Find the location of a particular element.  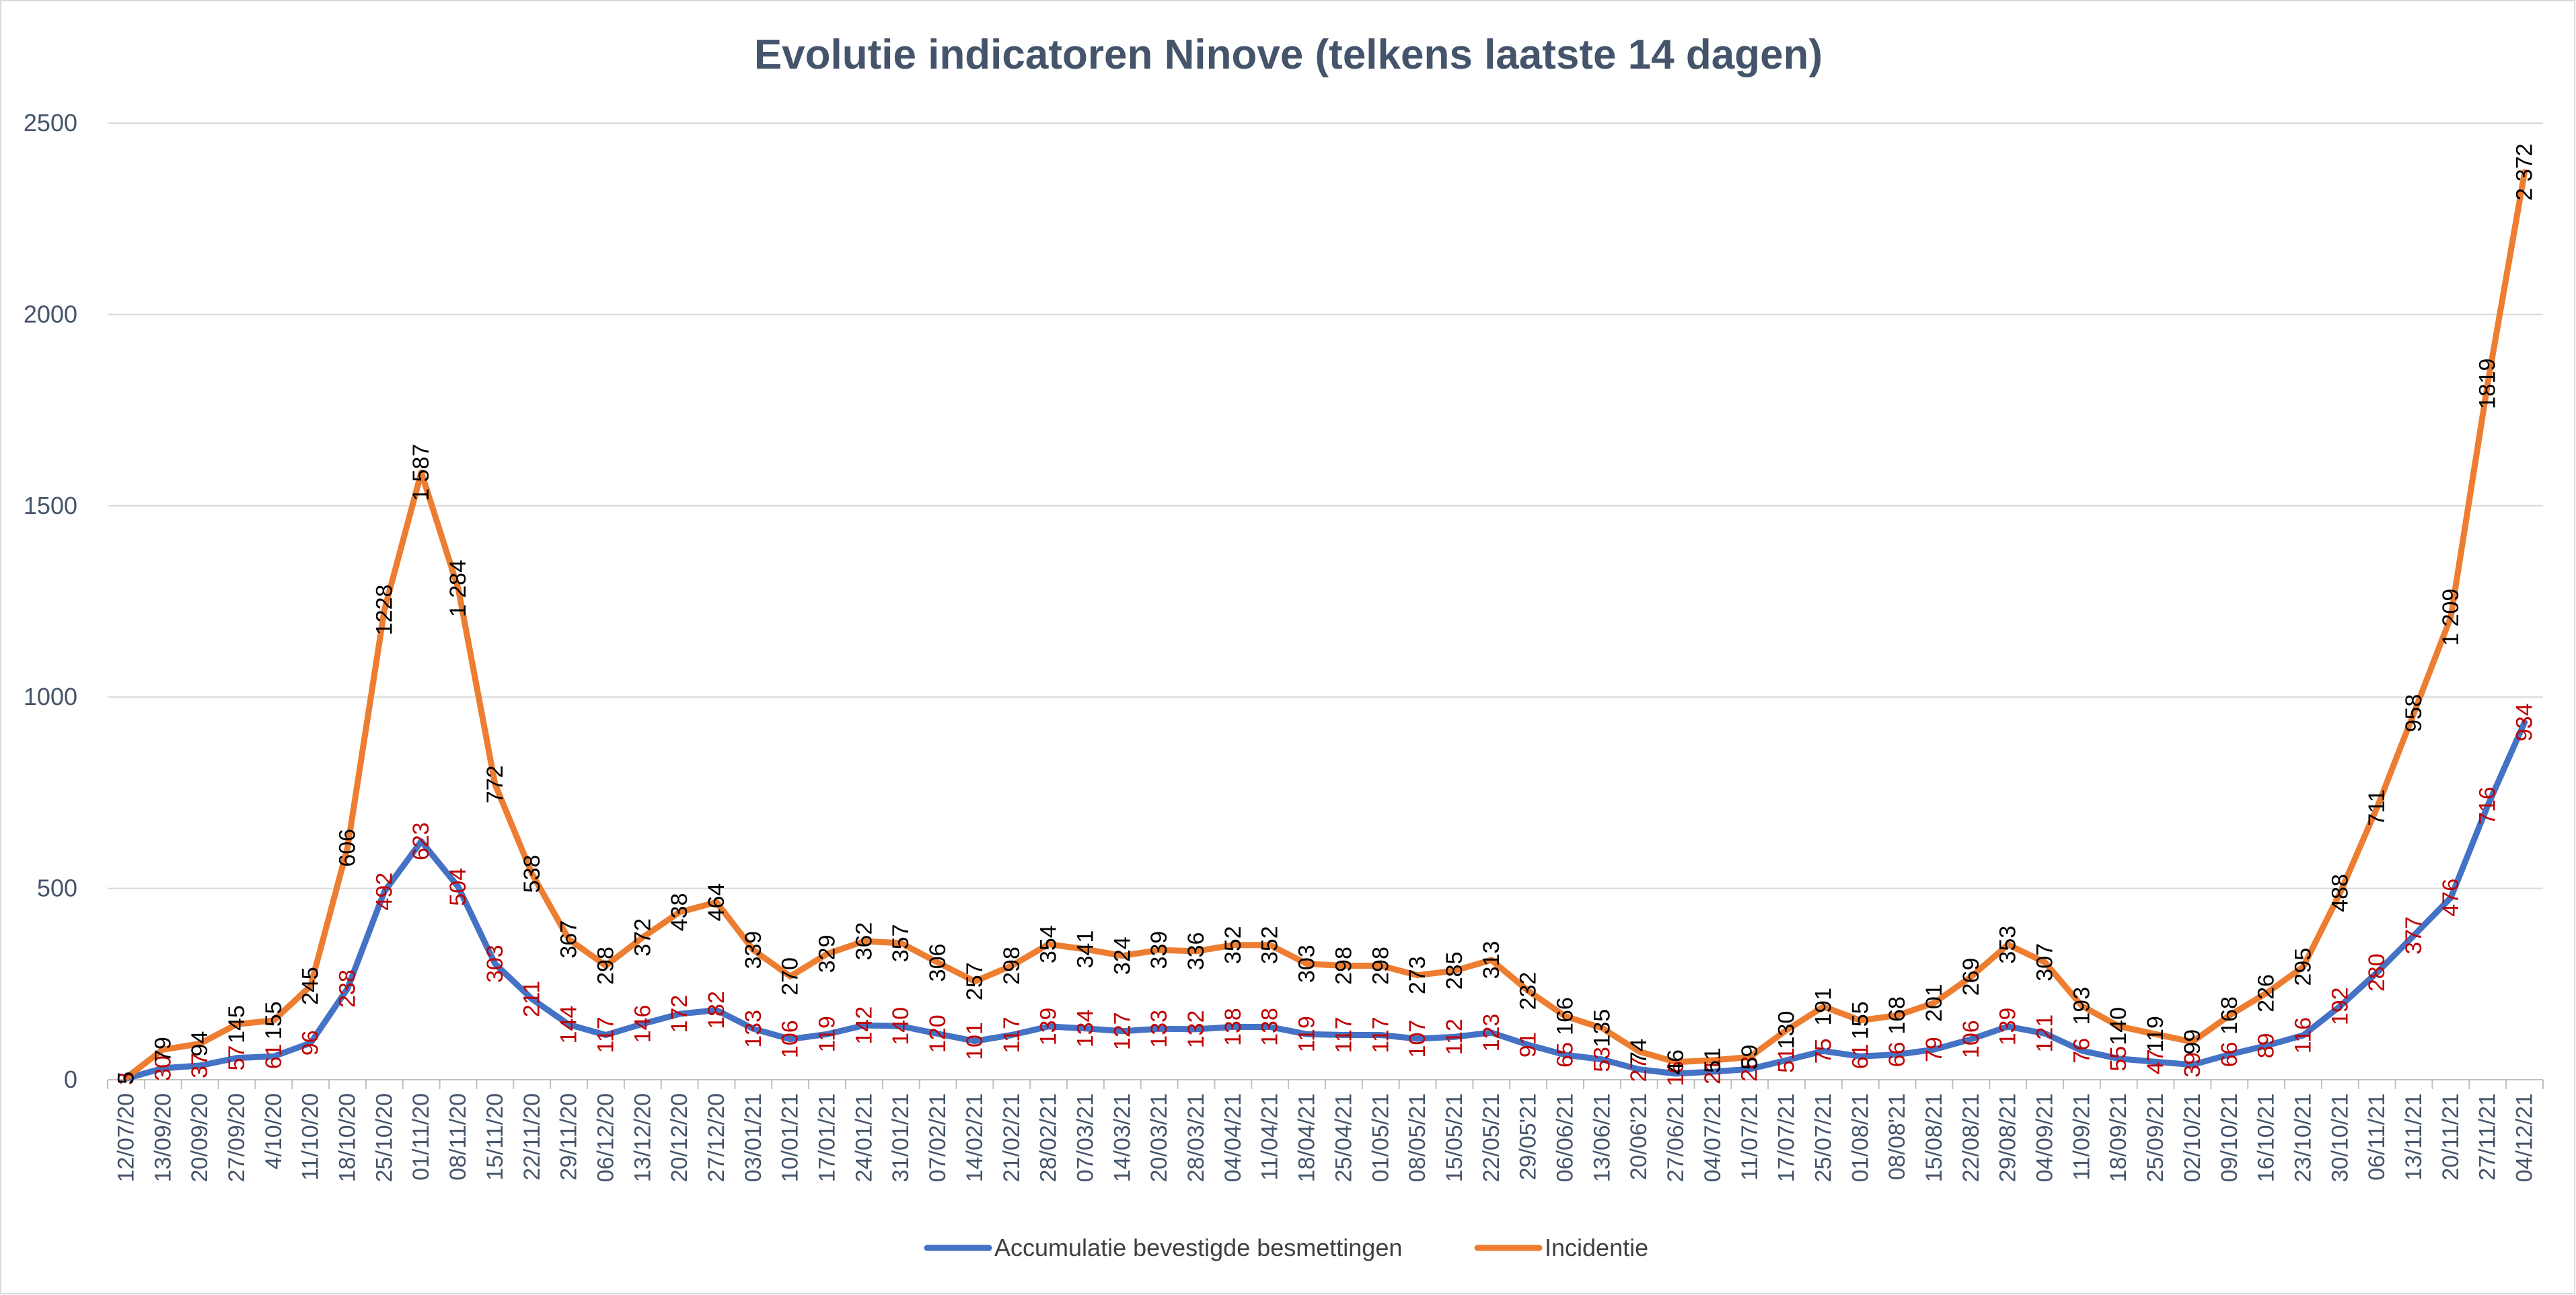

data-label-accumulatie: 123 is located at coordinates (1492, 1033).